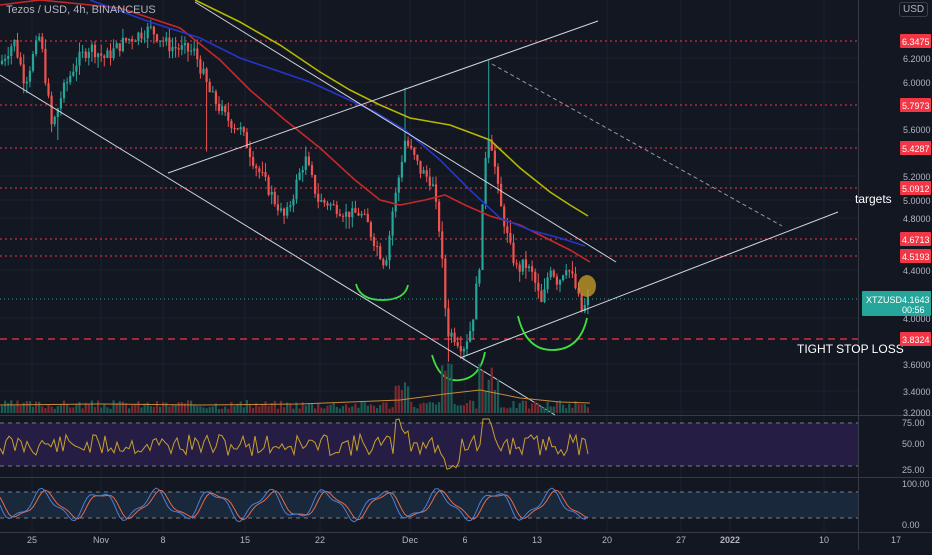 The image size is (932, 555). What do you see at coordinates (730, 540) in the screenshot?
I see `time-tick-label: 2022` at bounding box center [730, 540].